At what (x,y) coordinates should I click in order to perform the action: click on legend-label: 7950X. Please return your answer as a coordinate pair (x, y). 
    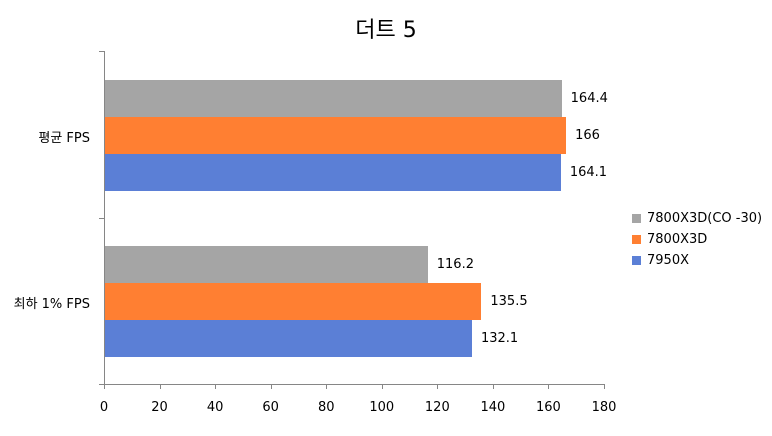
    Looking at the image, I should click on (668, 260).